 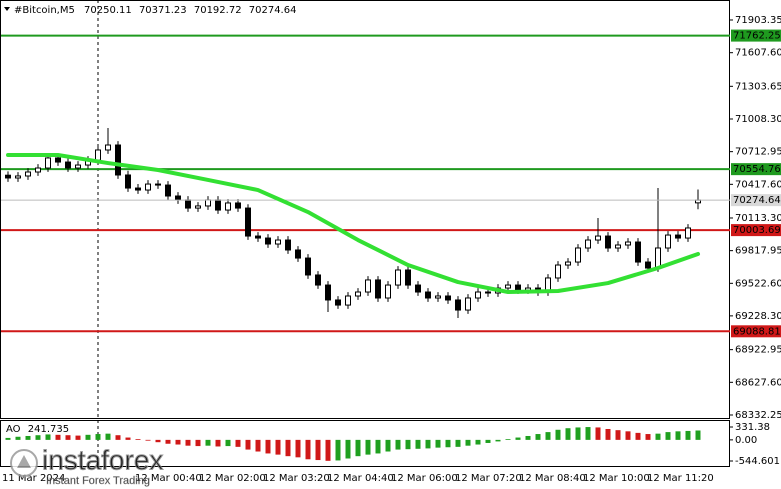 What do you see at coordinates (488, 478) in the screenshot?
I see `x-tick-label: 12 Mar 07:20` at bounding box center [488, 478].